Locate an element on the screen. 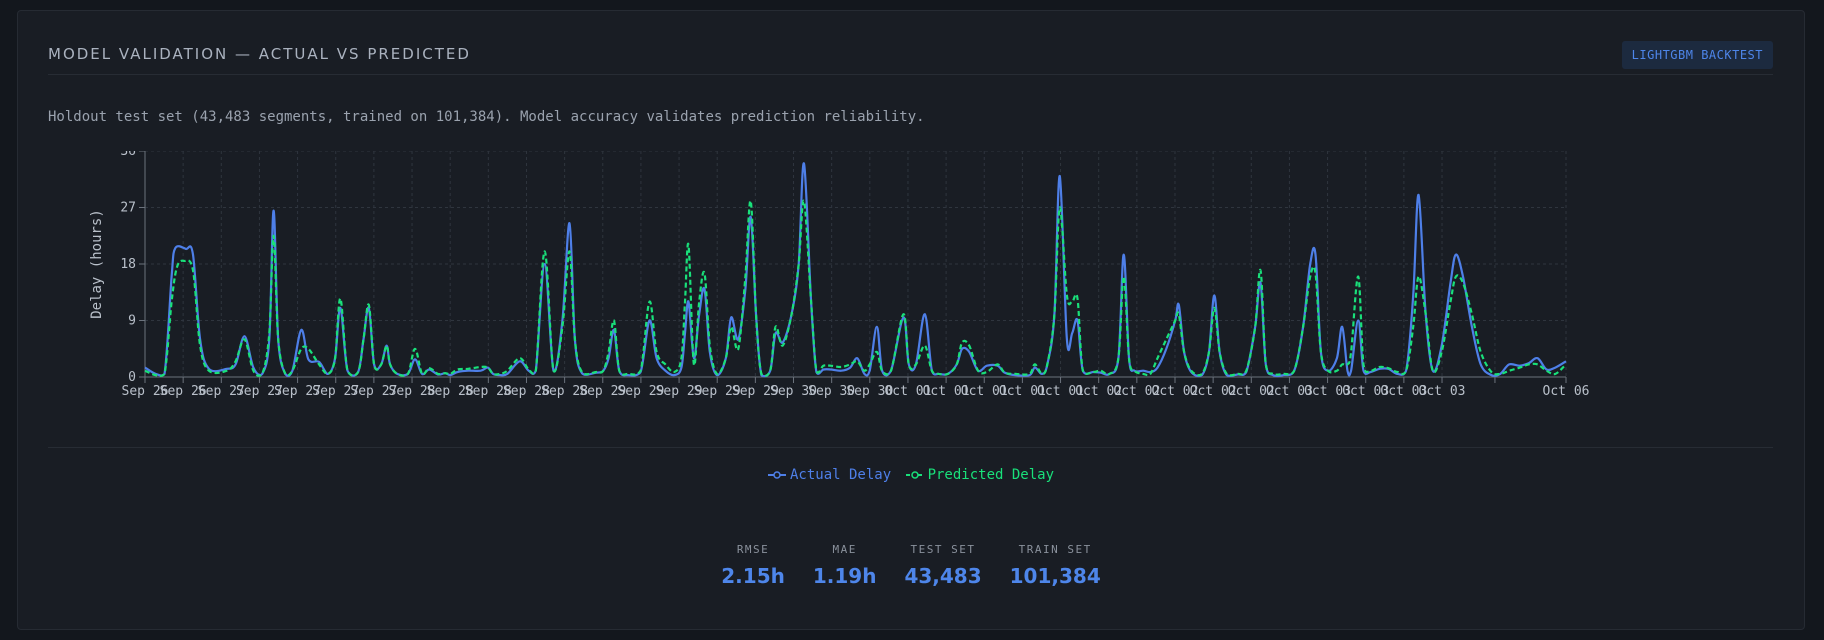  legend-label-actual: Actual Delay is located at coordinates (840, 475).